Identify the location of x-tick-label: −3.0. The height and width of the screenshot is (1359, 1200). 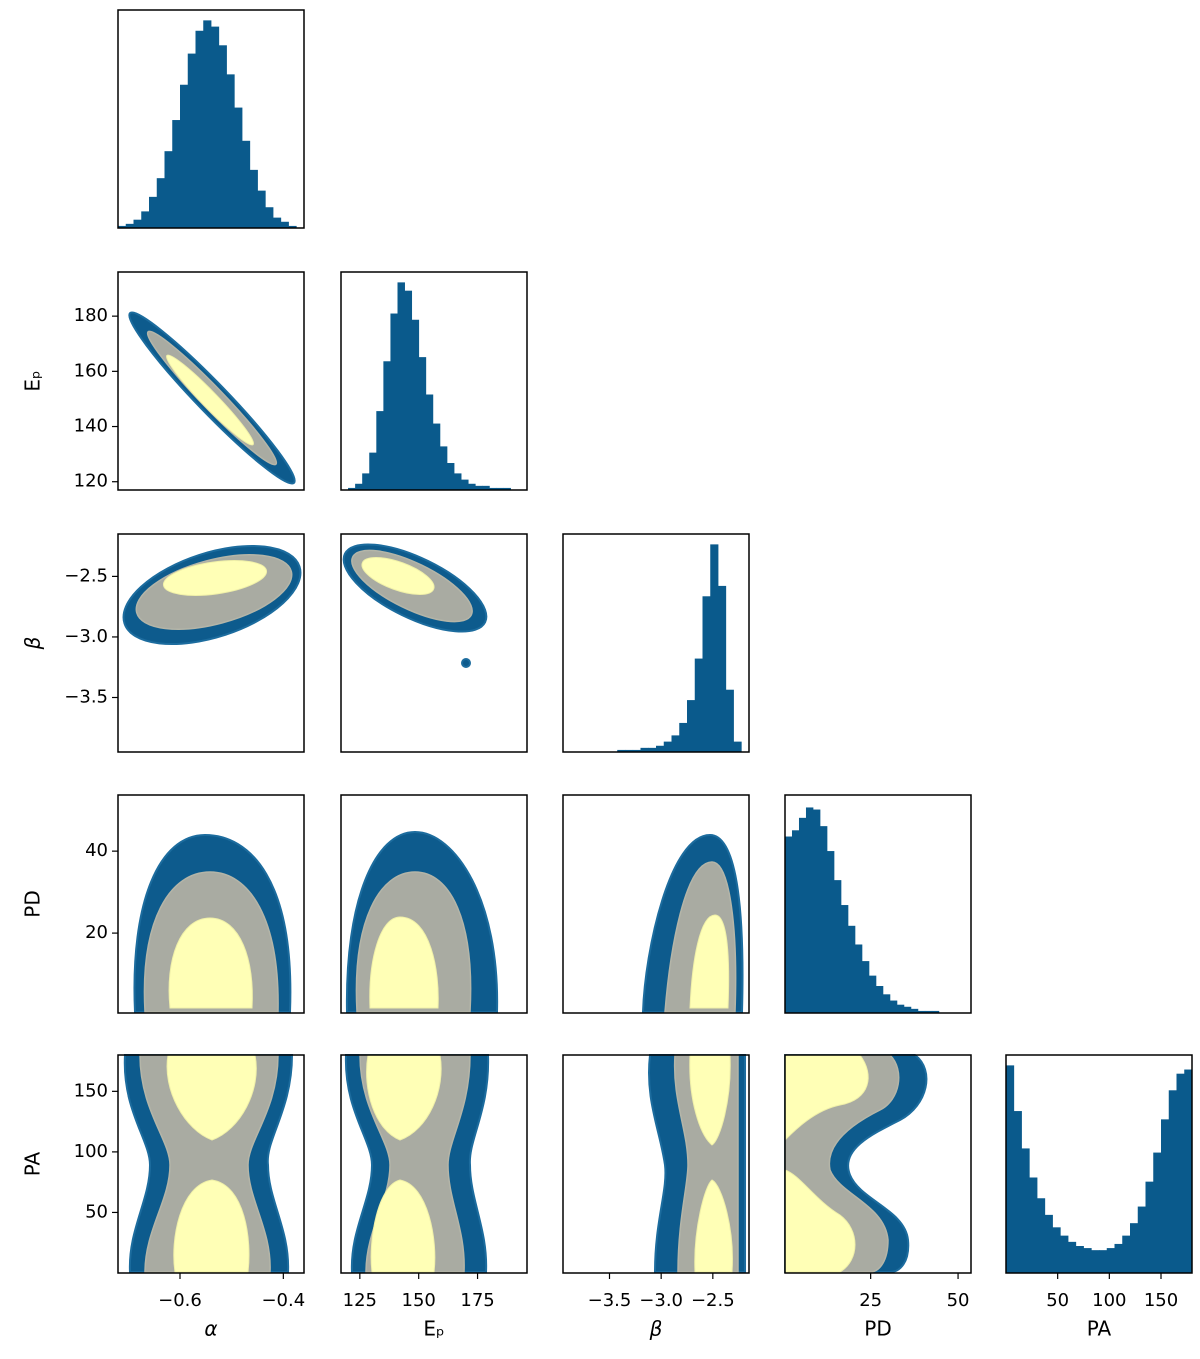
(661, 1300).